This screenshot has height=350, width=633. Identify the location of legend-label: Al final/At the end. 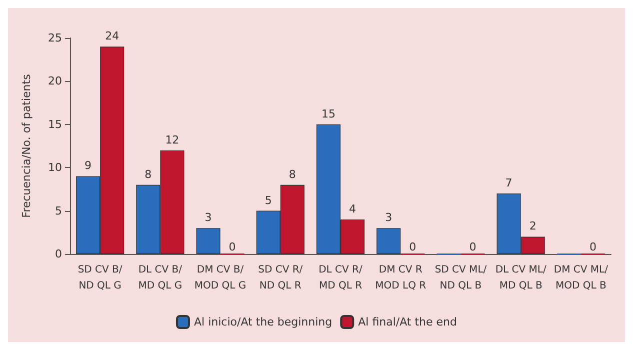
(408, 322).